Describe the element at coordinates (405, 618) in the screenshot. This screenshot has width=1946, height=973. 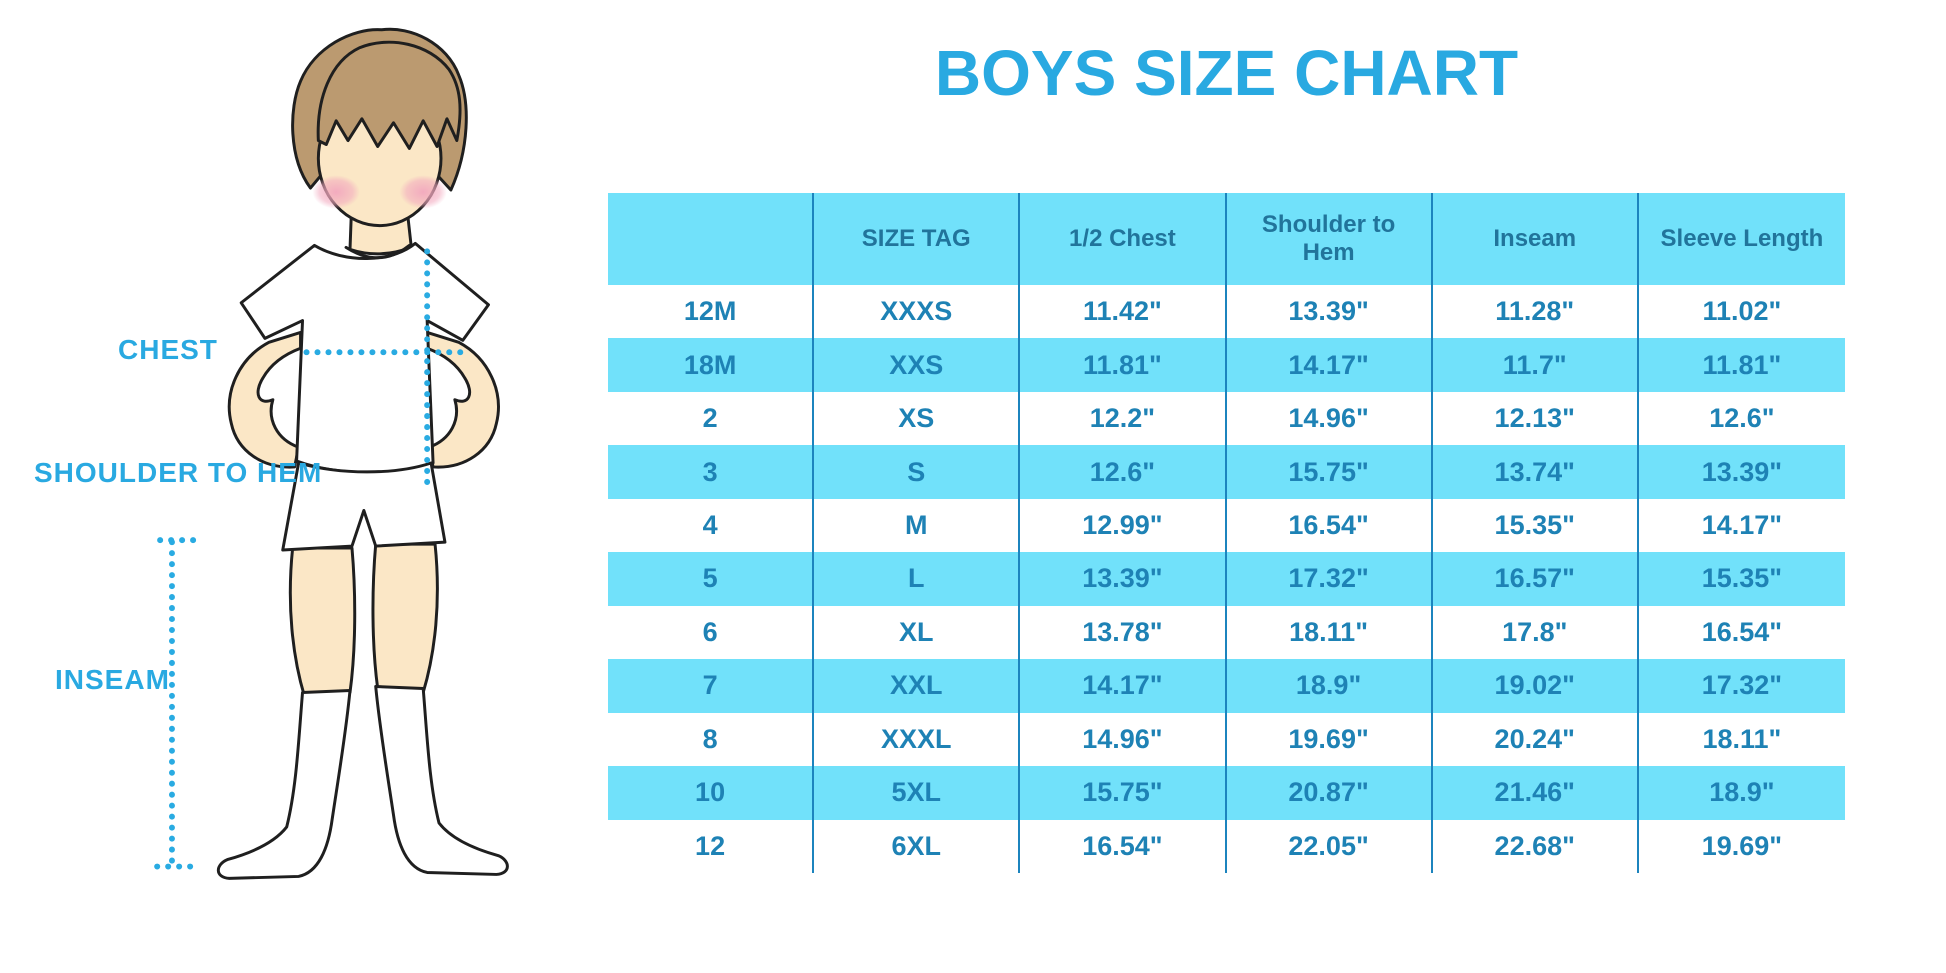
I see `leg-right` at that location.